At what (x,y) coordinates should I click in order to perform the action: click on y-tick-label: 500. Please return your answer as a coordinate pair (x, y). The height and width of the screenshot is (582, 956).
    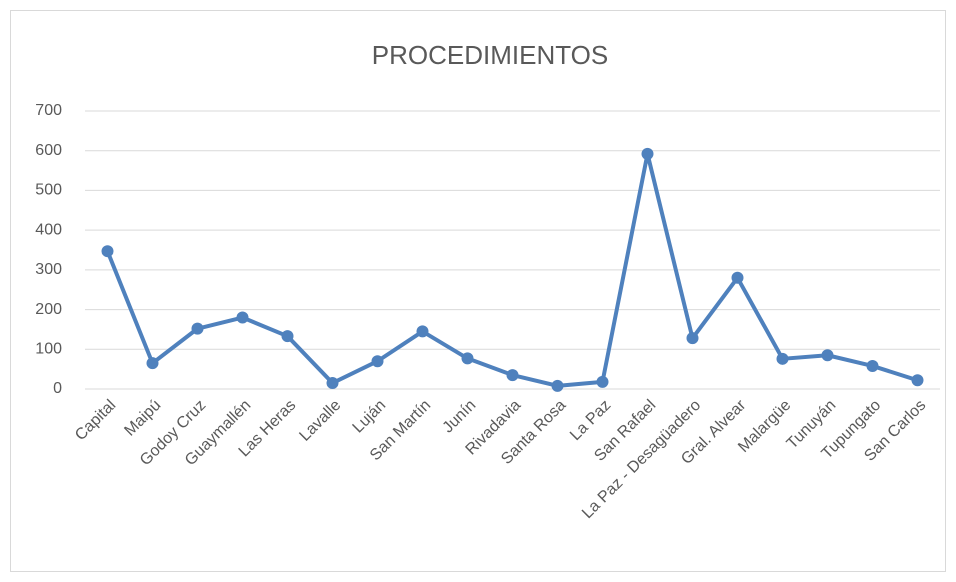
    Looking at the image, I should click on (48, 190).